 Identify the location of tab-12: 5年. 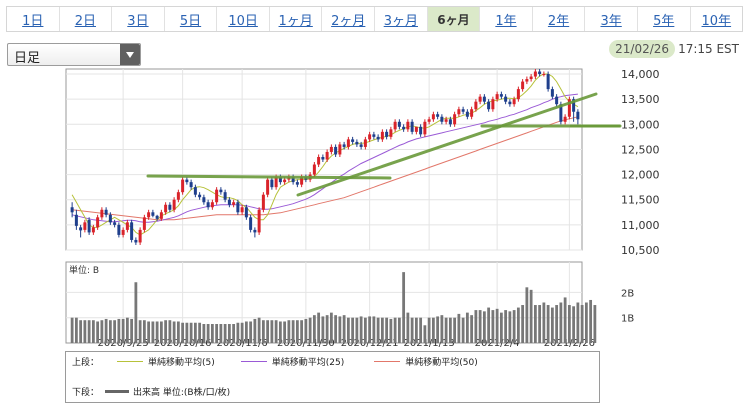
(664, 19).